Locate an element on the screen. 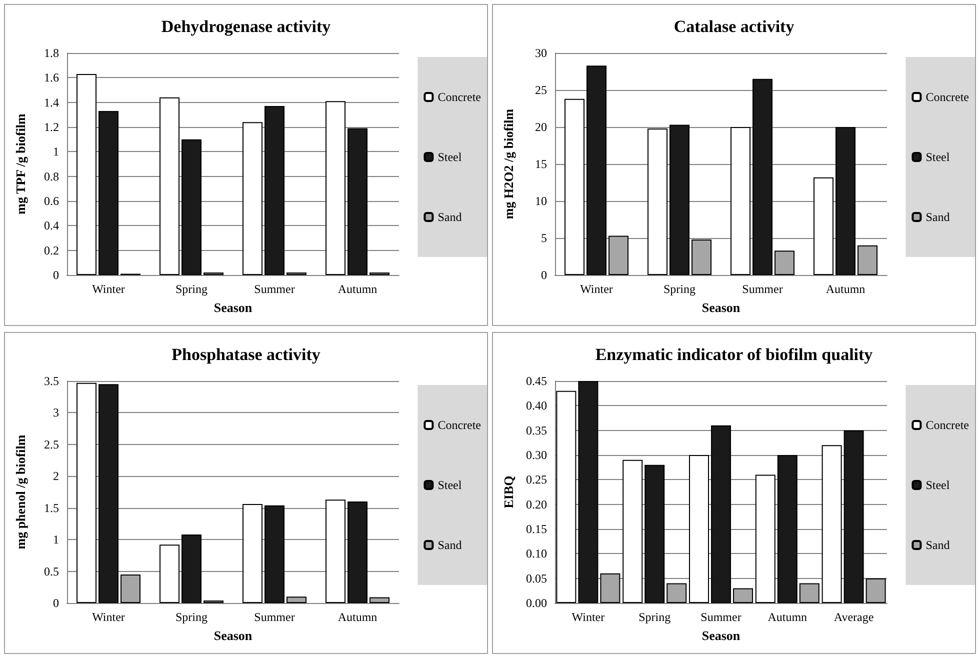  y-tick-label: 3 is located at coordinates (56, 413).